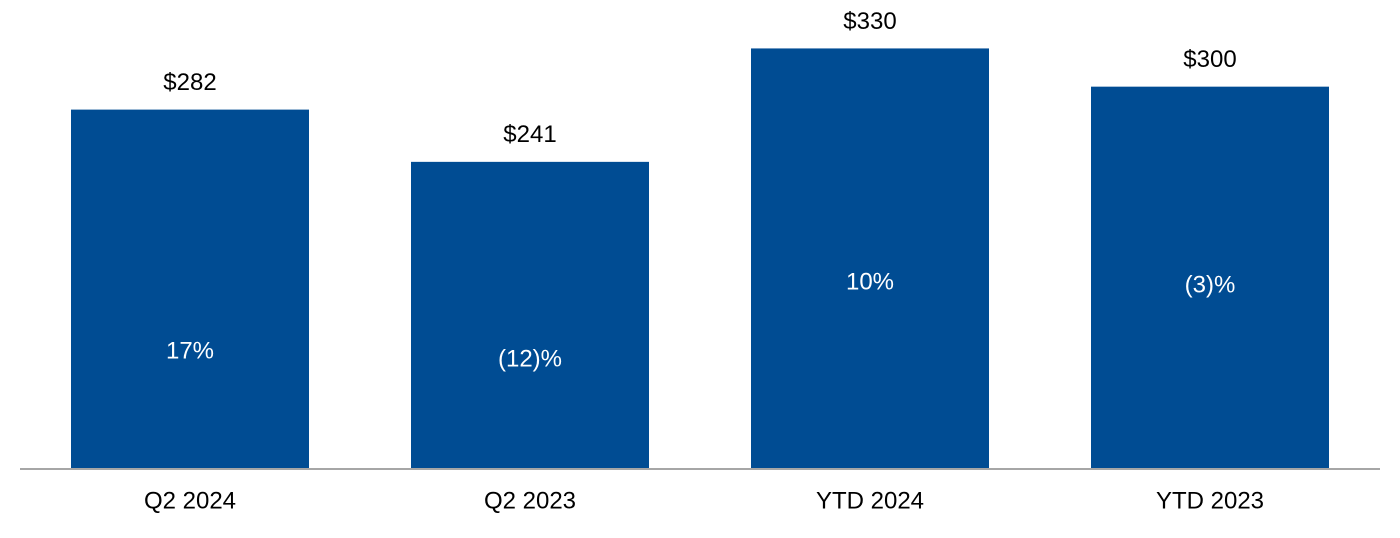  What do you see at coordinates (870, 281) in the screenshot?
I see `bar-annotation: 10%` at bounding box center [870, 281].